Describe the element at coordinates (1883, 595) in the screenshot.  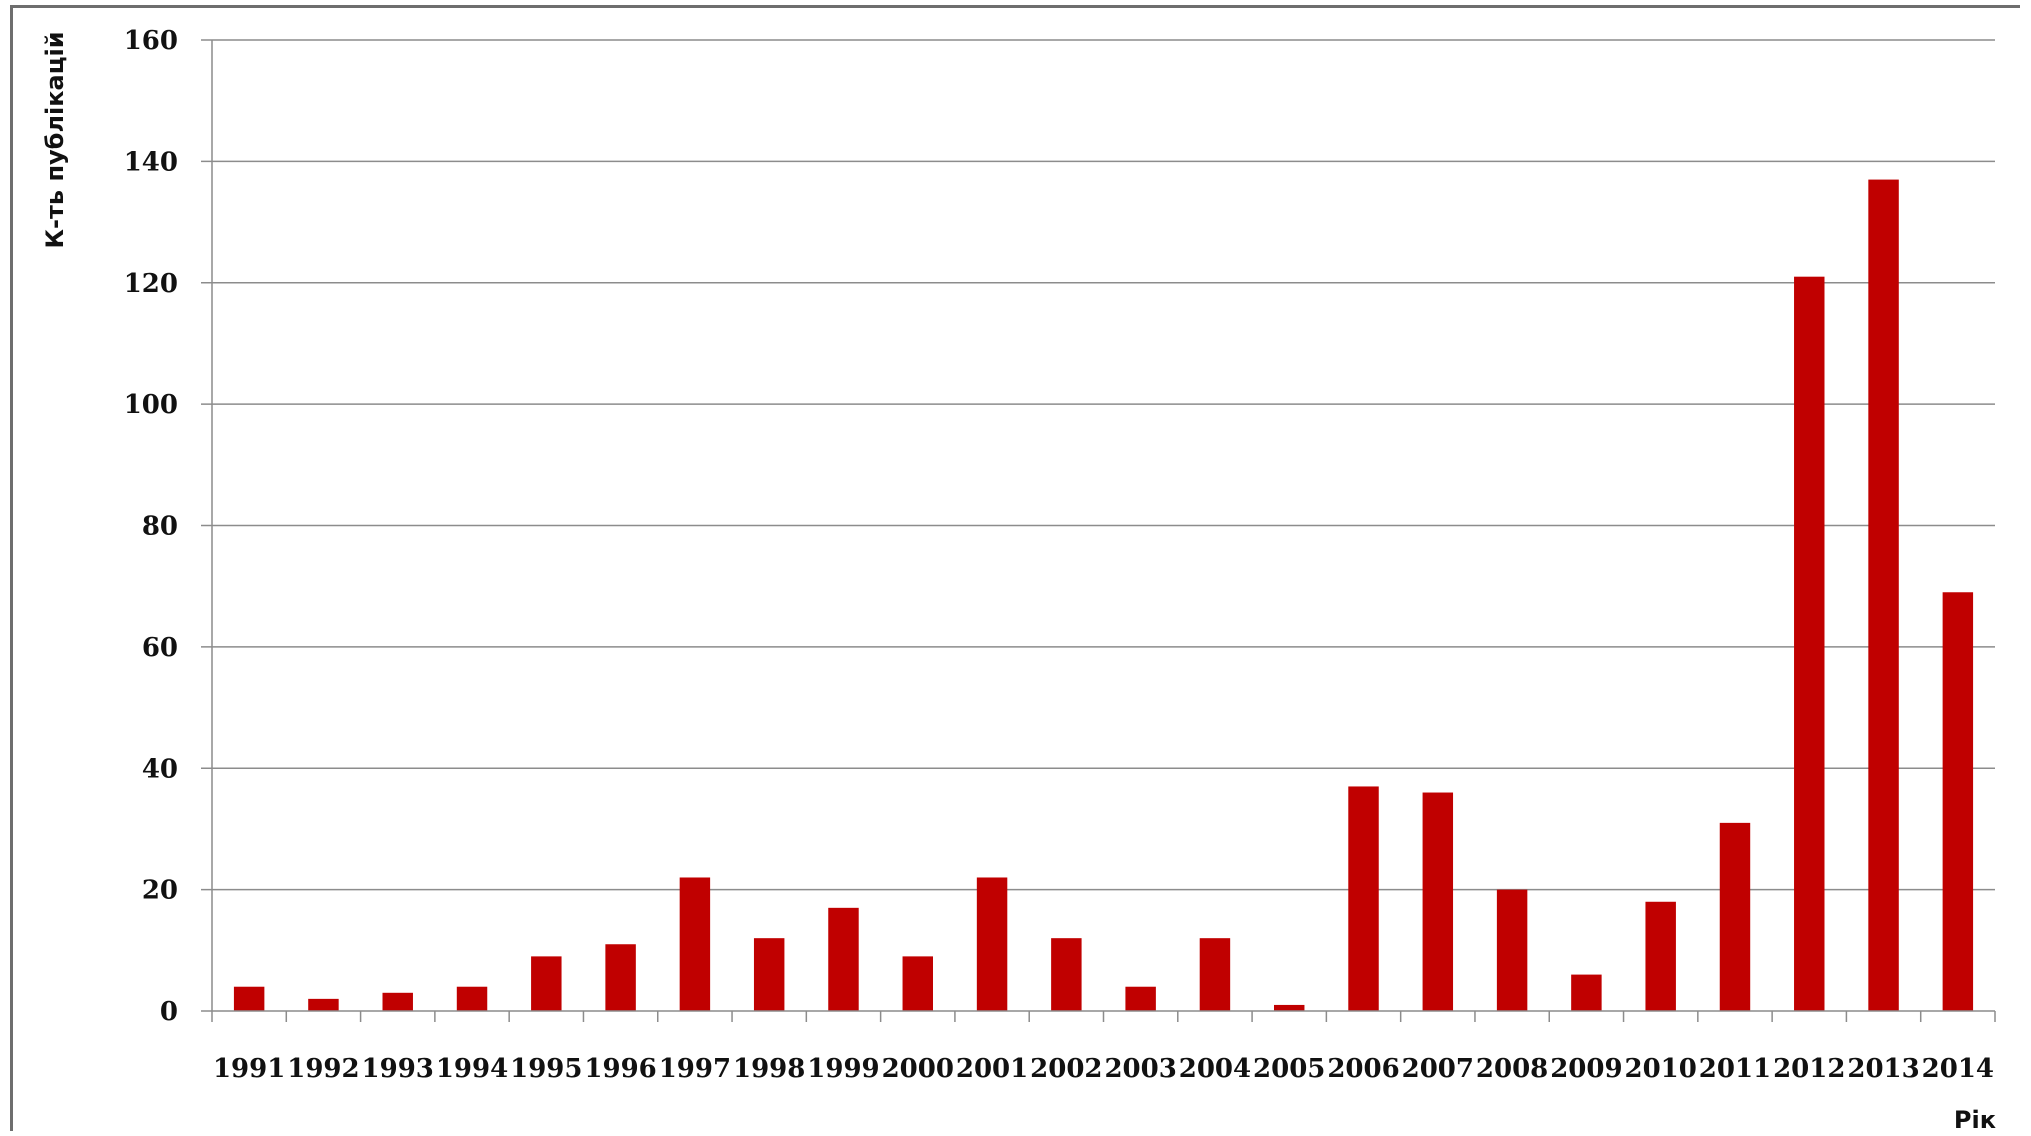
I see `bar-2013` at that location.